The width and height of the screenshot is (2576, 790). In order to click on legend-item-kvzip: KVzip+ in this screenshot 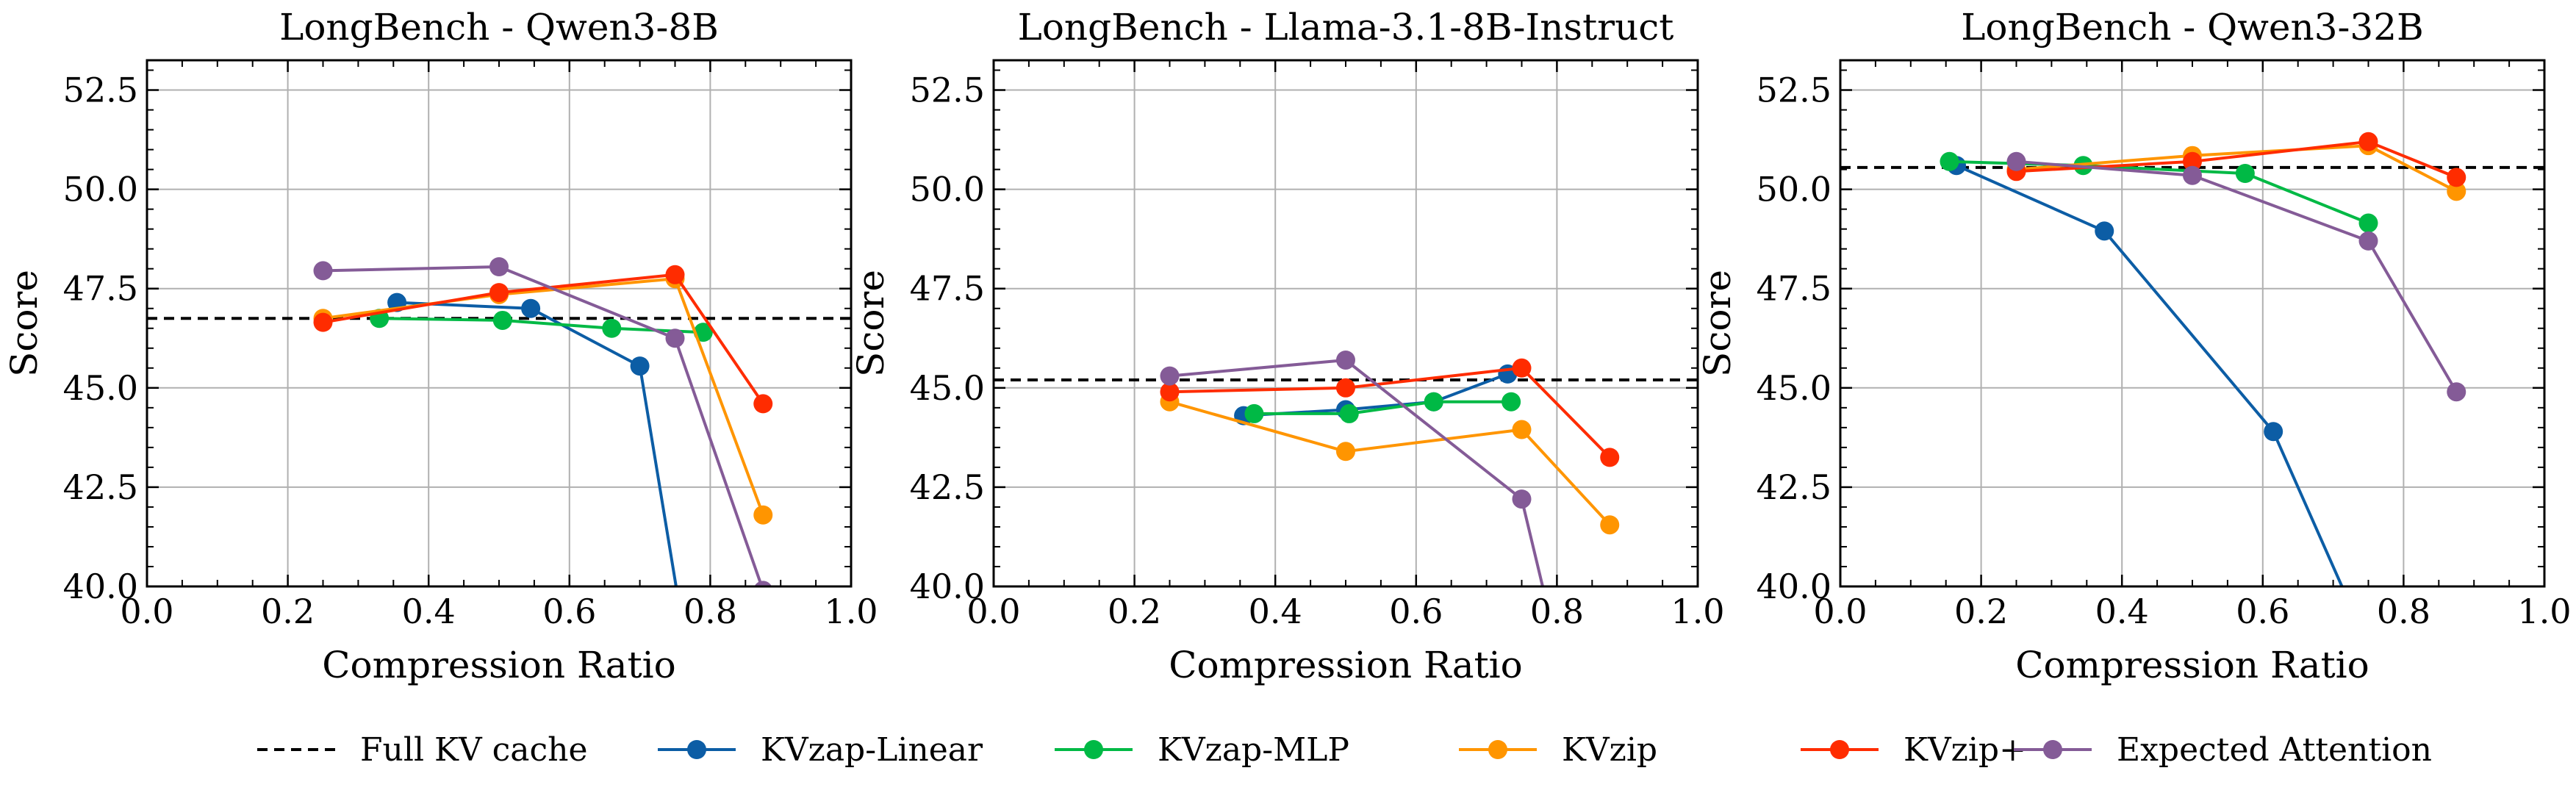, I will do `click(1914, 750)`.